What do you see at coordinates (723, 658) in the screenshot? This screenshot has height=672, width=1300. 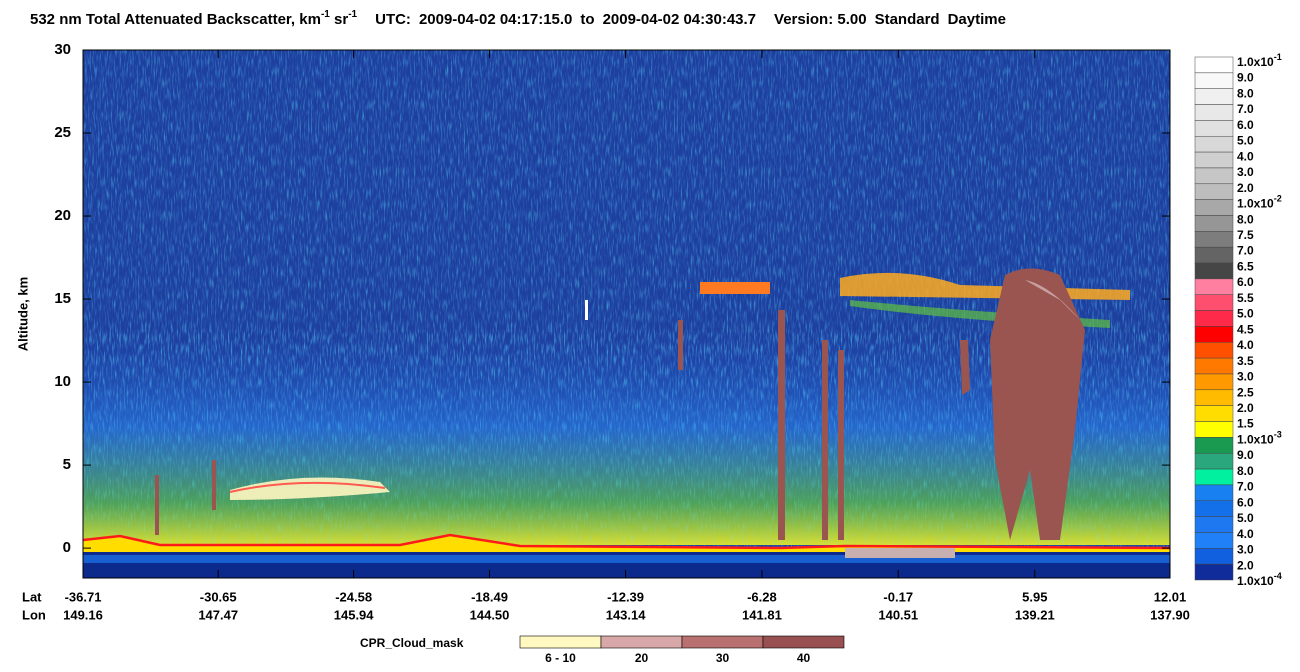 I see `cpr-label: 30` at bounding box center [723, 658].